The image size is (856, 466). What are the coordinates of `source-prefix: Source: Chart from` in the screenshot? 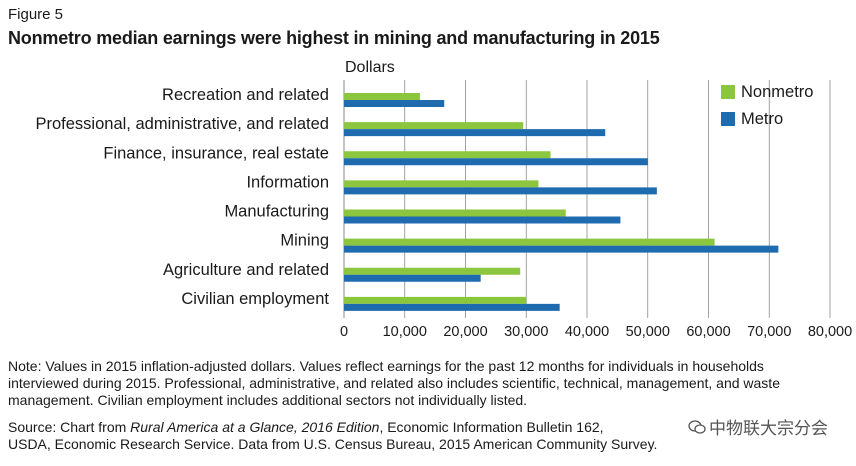 It's located at (69, 427).